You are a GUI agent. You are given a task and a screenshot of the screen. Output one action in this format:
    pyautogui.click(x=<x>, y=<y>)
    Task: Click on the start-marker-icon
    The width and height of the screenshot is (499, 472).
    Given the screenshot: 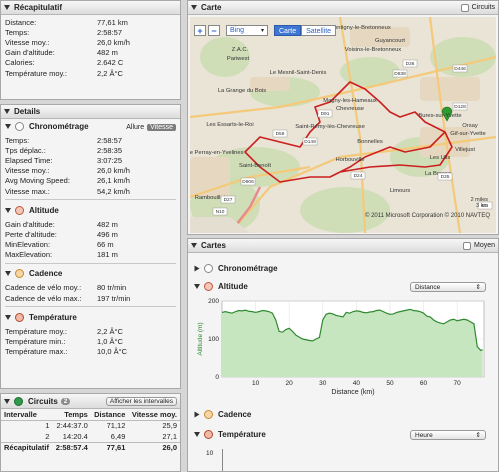 What is the action you would take?
    pyautogui.click(x=447, y=114)
    